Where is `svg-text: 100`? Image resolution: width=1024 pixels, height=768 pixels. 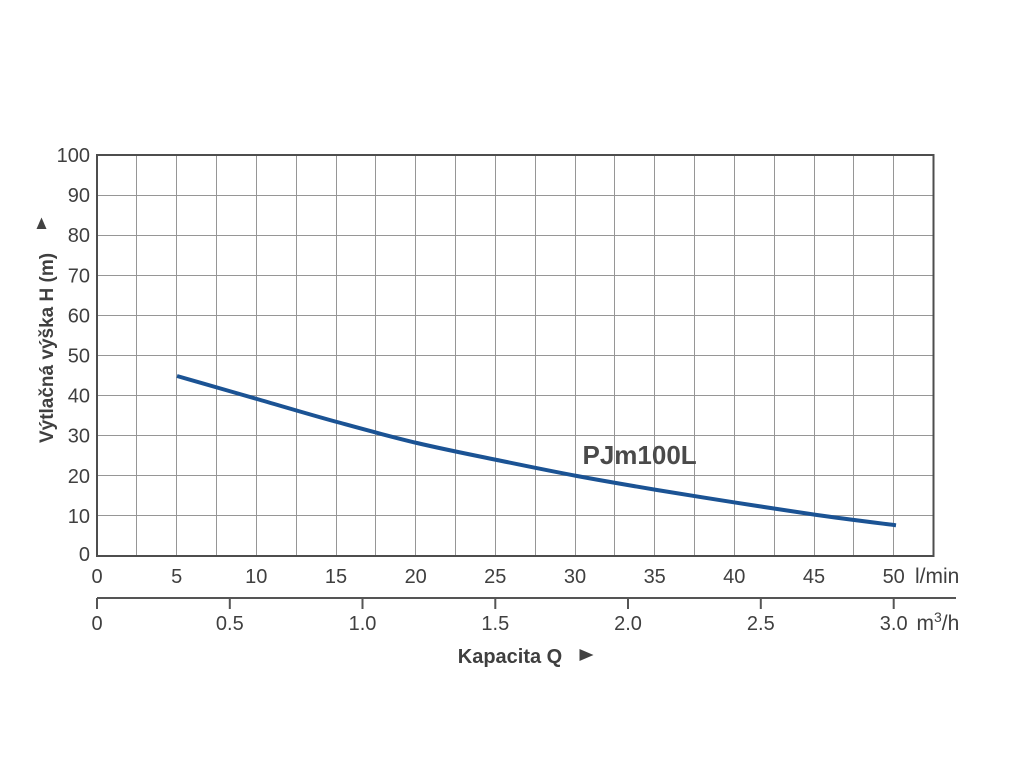
svg-text: 100 is located at coordinates (73, 156).